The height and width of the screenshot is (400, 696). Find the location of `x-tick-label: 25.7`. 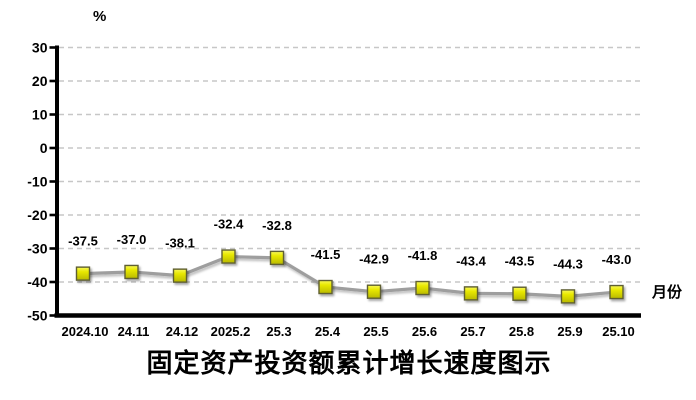

x-tick-label: 25.7 is located at coordinates (472, 331).